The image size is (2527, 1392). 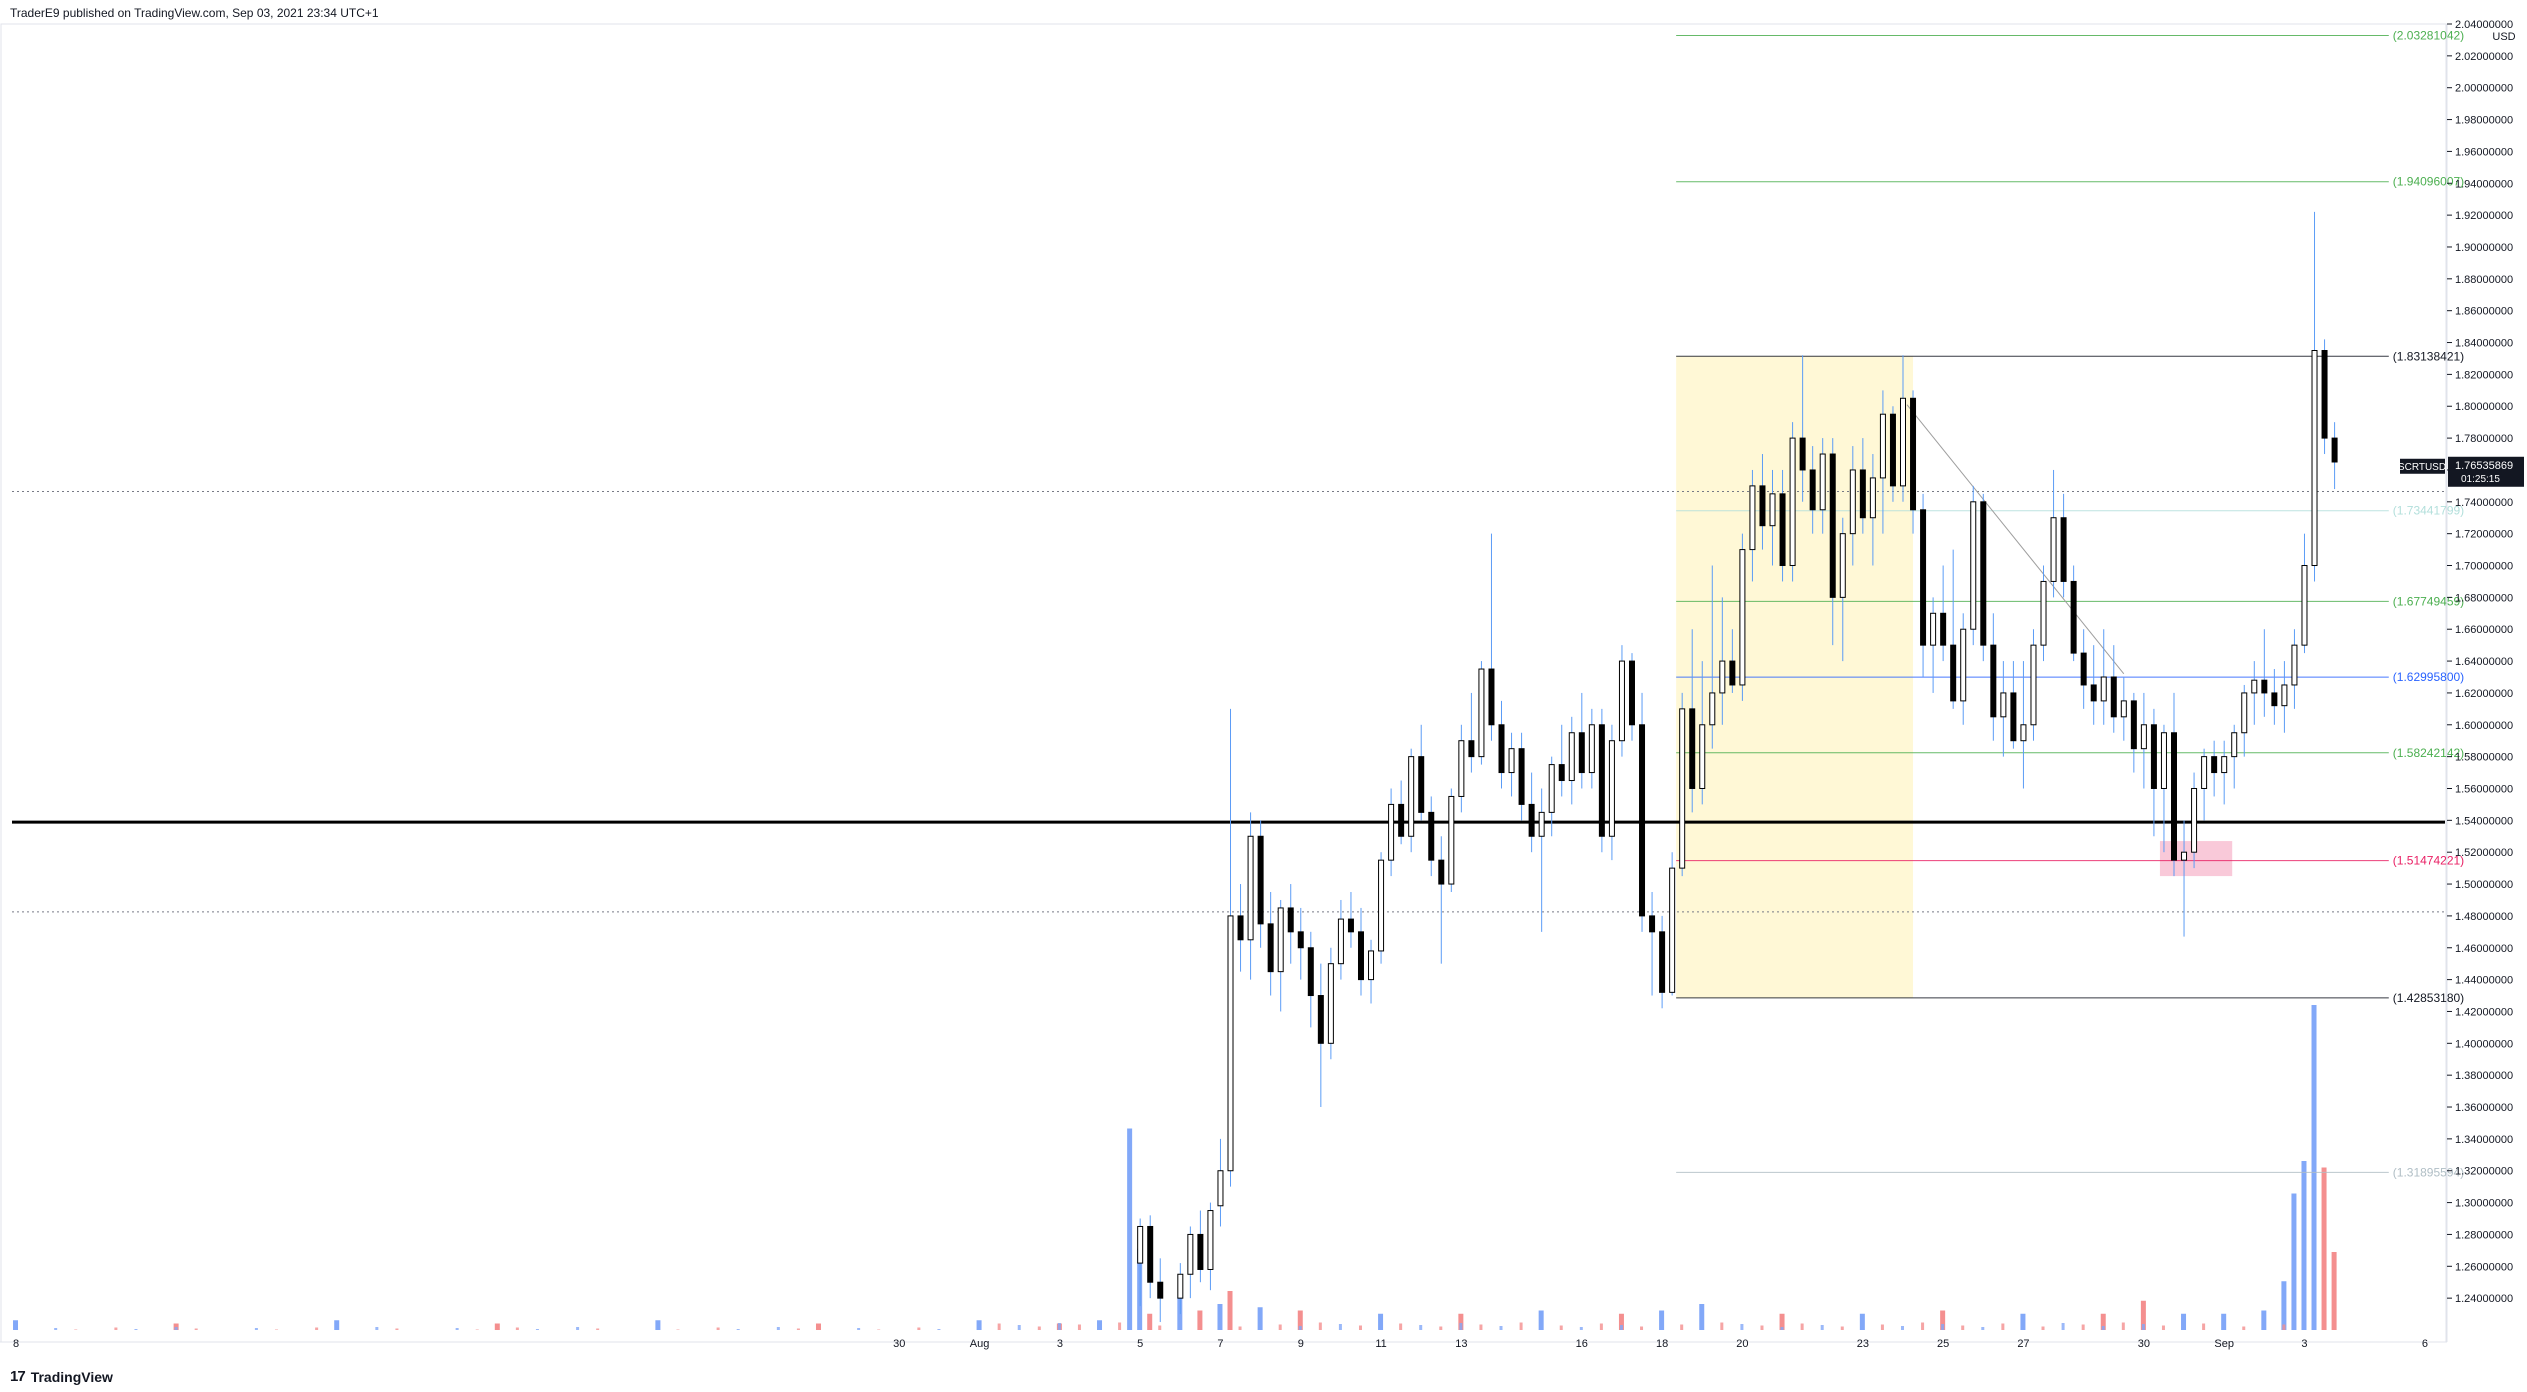 I want to click on time-tick-label: Sep, so click(x=2224, y=1344).